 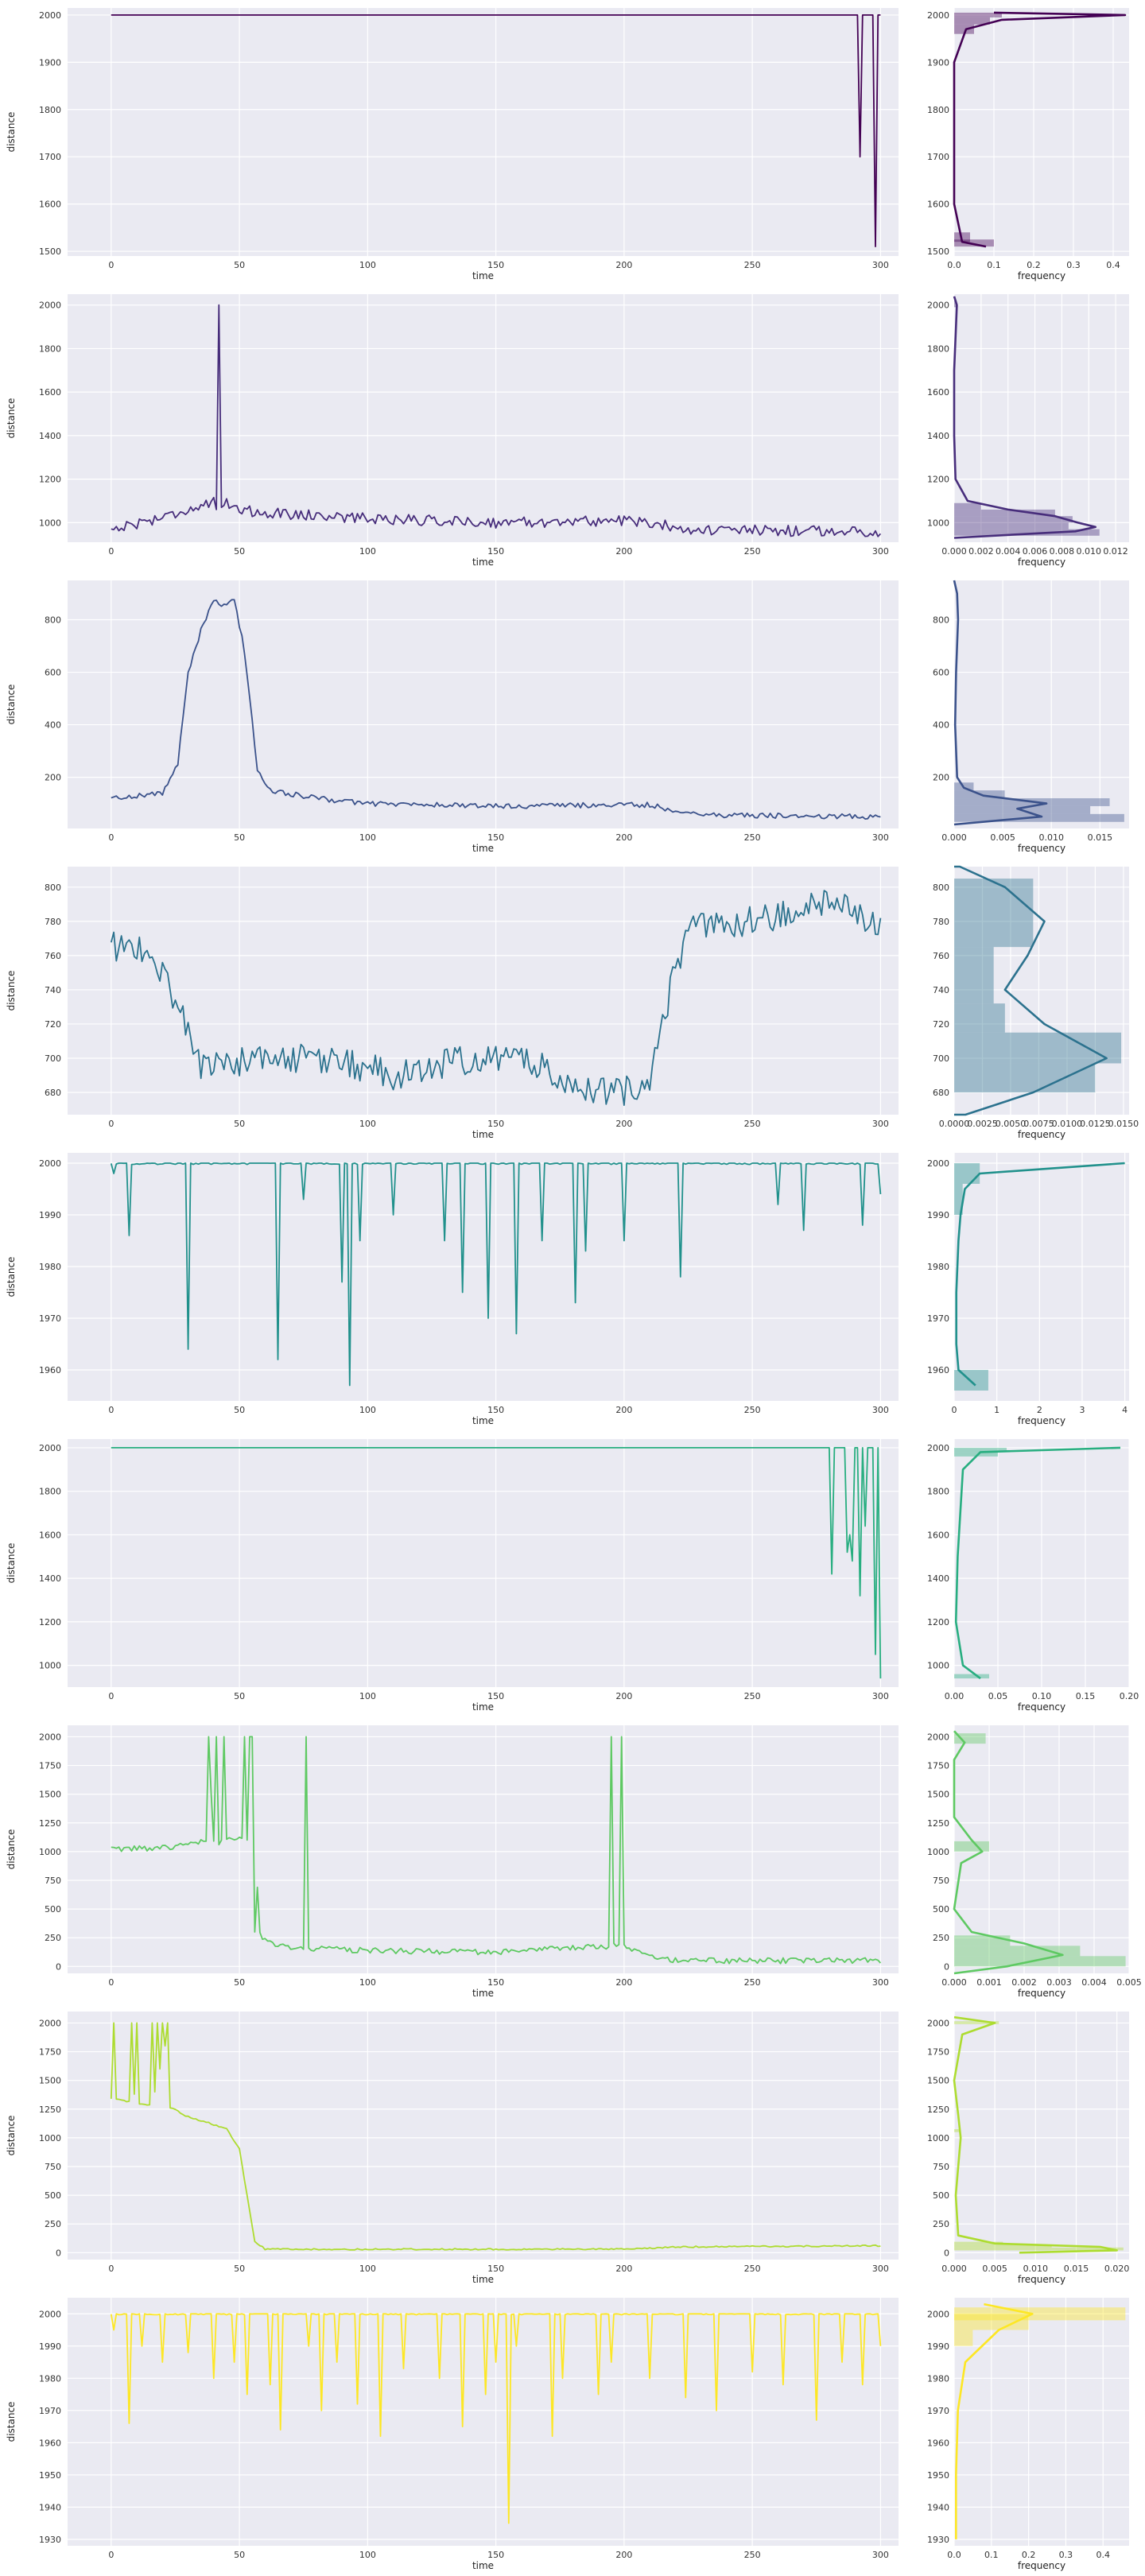 I want to click on side-y-tick-label: 720, so click(x=941, y=1024).